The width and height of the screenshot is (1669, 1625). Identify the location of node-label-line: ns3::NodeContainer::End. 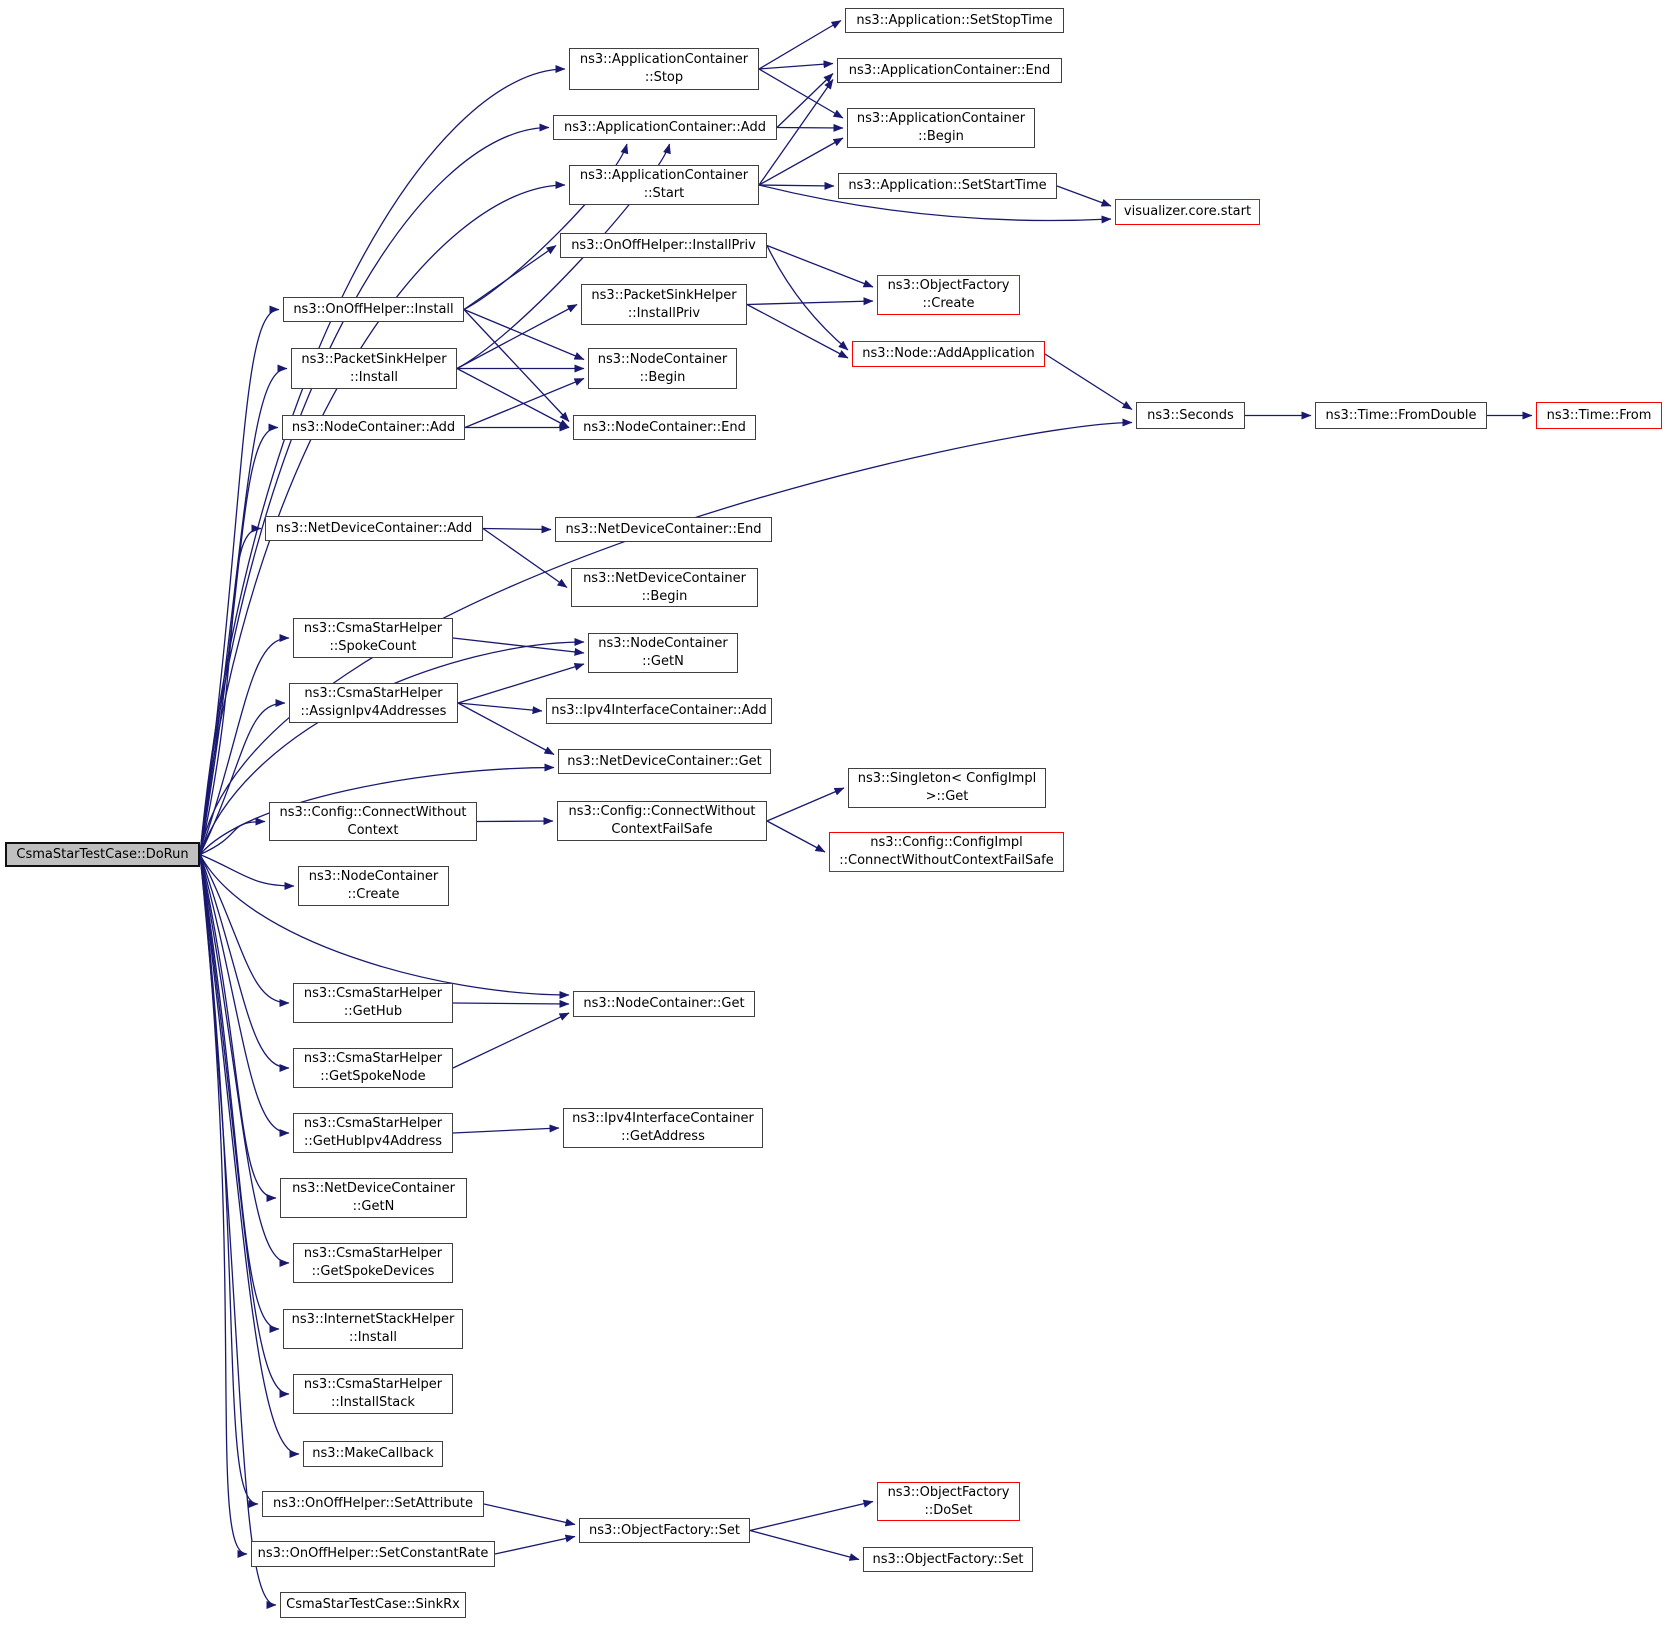
(664, 427).